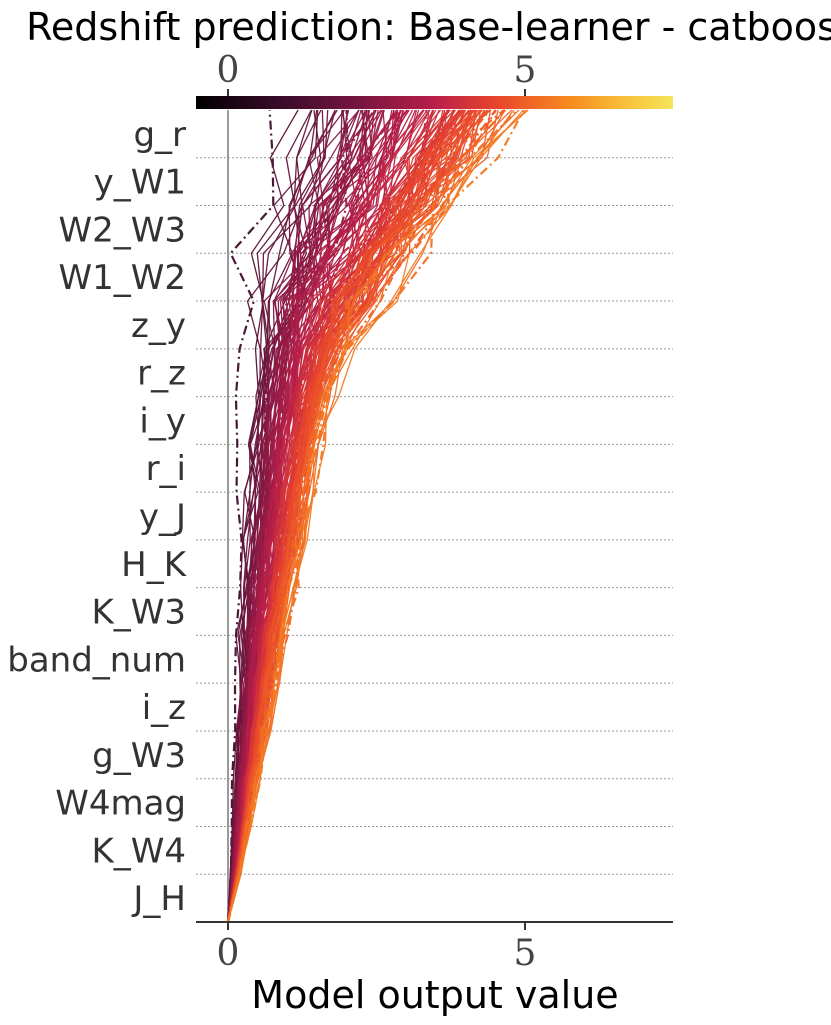  Describe the element at coordinates (158, 899) in the screenshot. I see `feature-label: J_H` at that location.